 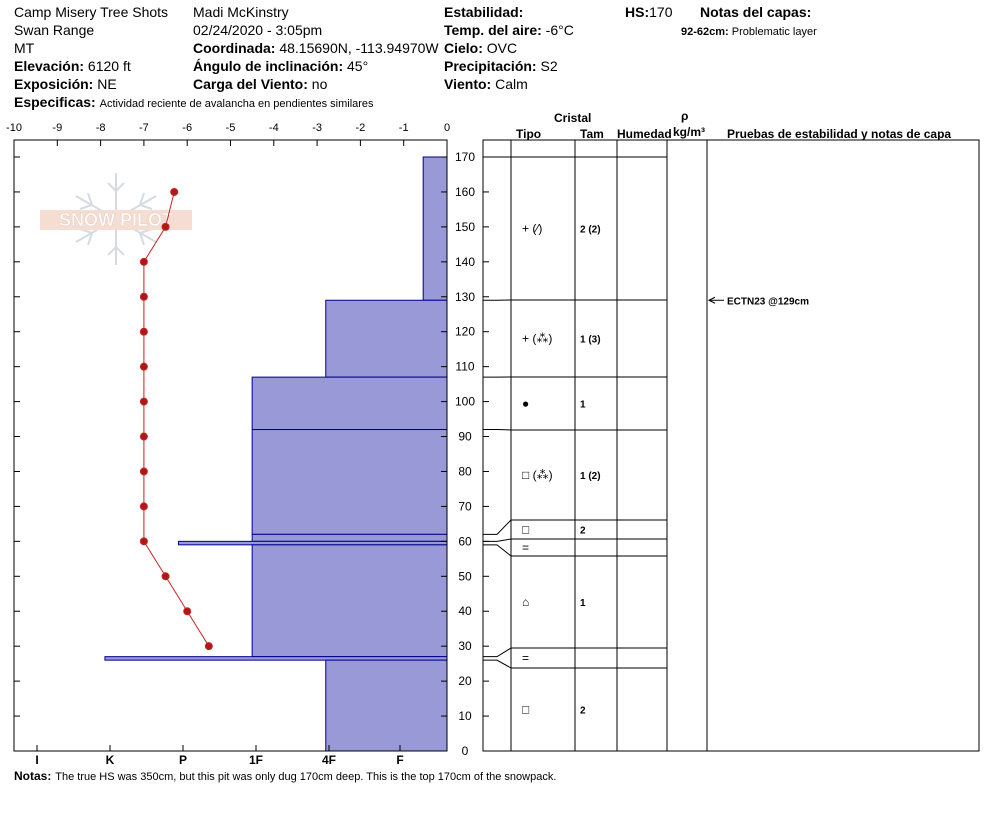 I want to click on hs-row: HS:170, so click(x=648, y=12).